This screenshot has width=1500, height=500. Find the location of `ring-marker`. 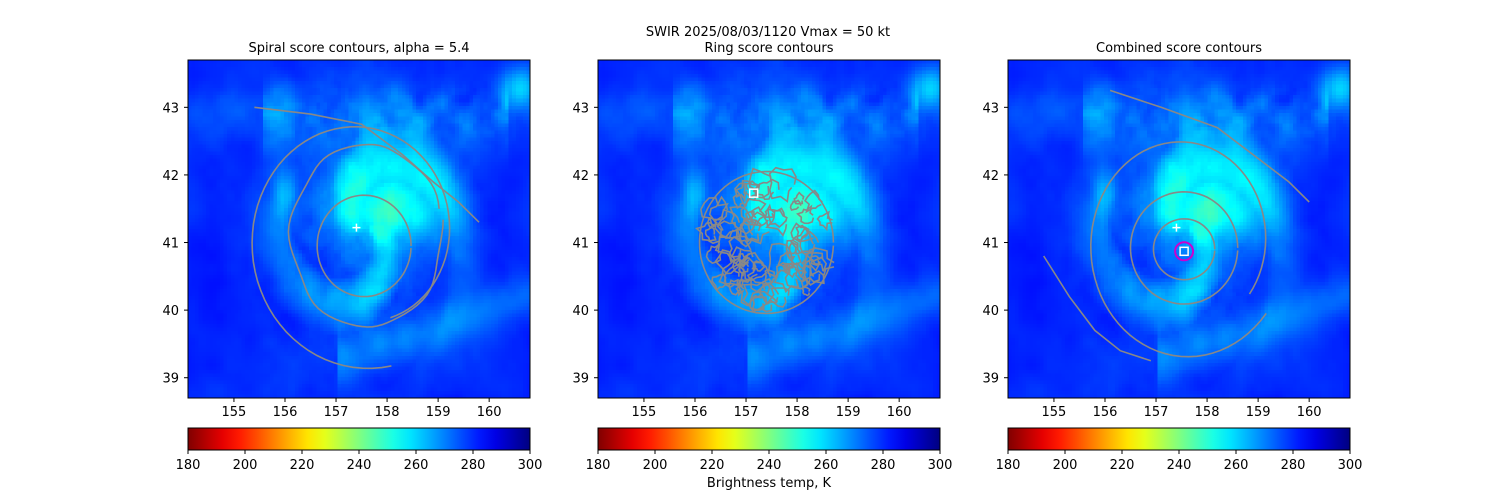

ring-marker is located at coordinates (1184, 251).